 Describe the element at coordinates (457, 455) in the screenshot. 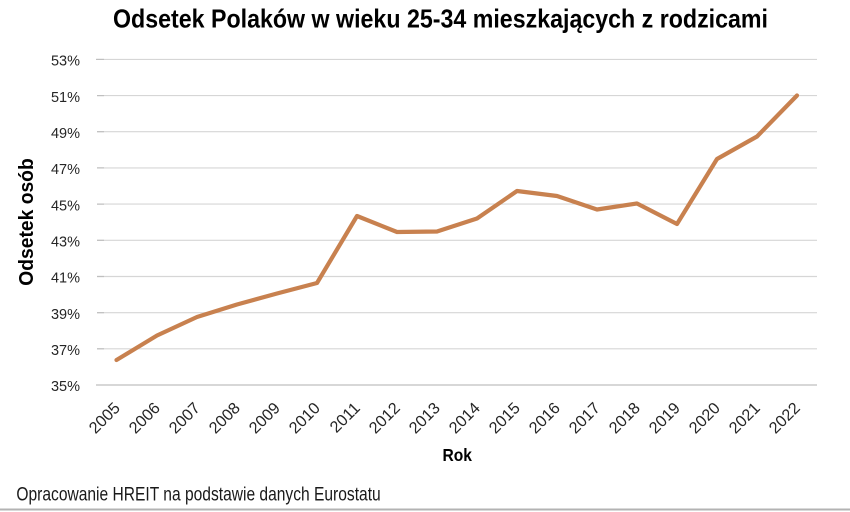

I see `svg-text: Rok` at that location.